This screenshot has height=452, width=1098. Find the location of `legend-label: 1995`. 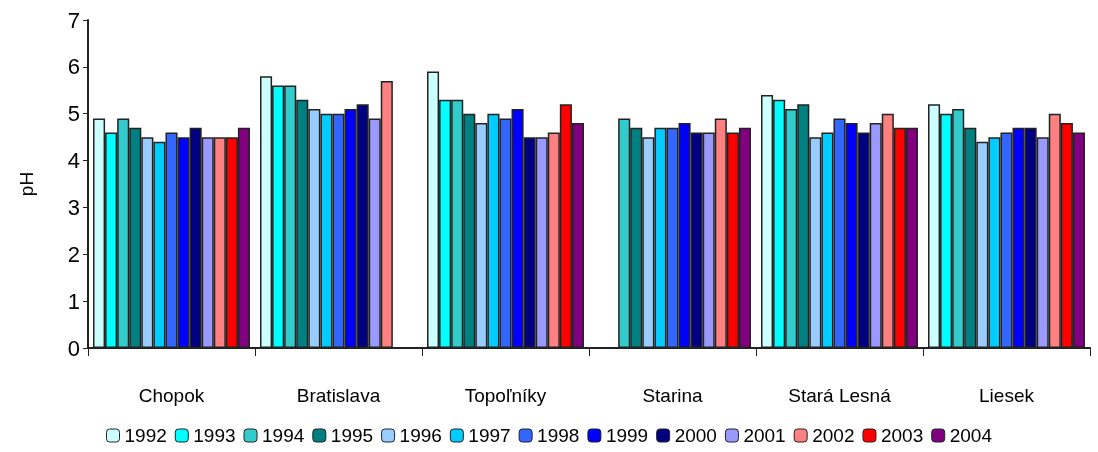

legend-label: 1995 is located at coordinates (352, 435).